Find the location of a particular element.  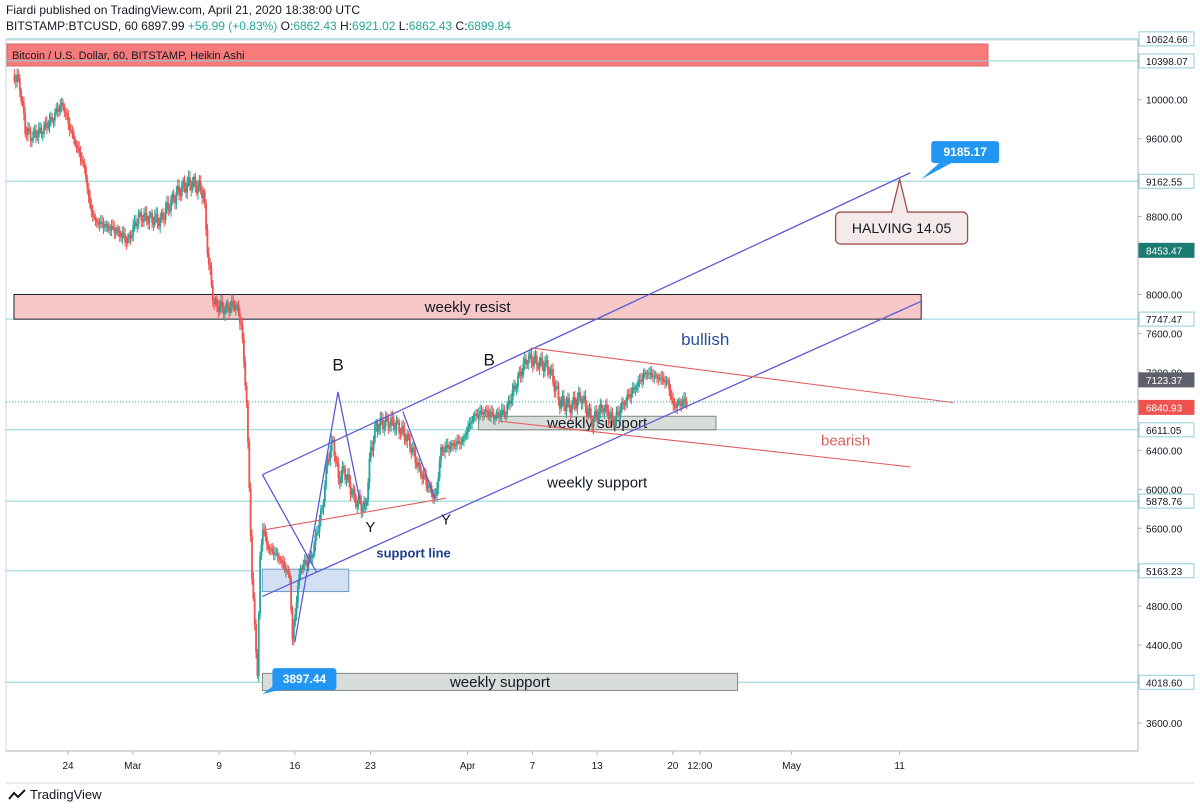

price-axis-label-text: 7747.47 is located at coordinates (1164, 320).